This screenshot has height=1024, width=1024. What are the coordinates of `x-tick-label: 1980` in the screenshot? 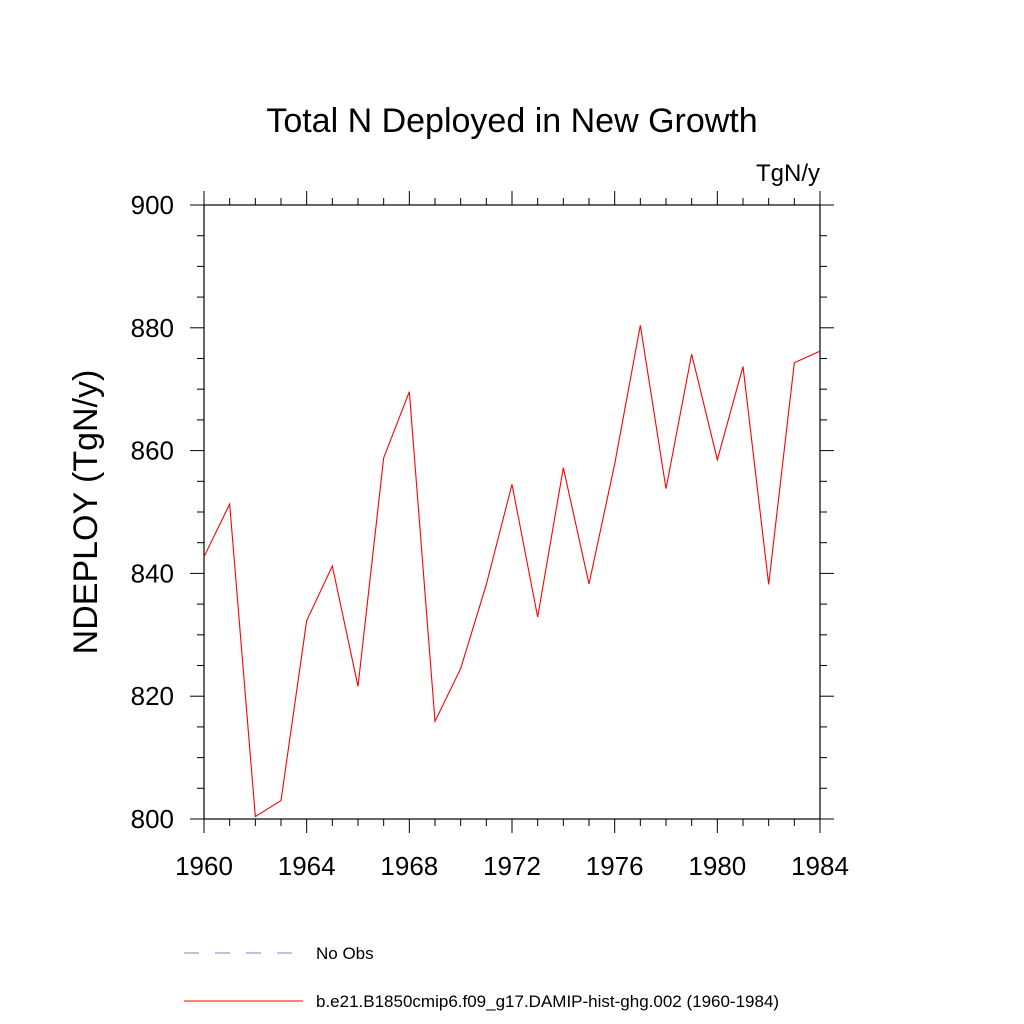 It's located at (717, 866).